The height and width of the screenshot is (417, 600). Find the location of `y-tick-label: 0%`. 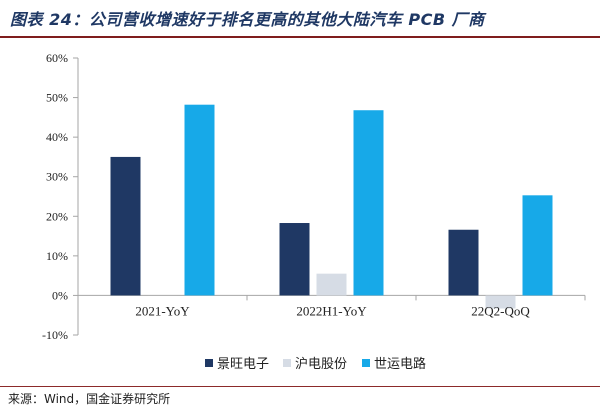

y-tick-label: 0% is located at coordinates (60, 295).